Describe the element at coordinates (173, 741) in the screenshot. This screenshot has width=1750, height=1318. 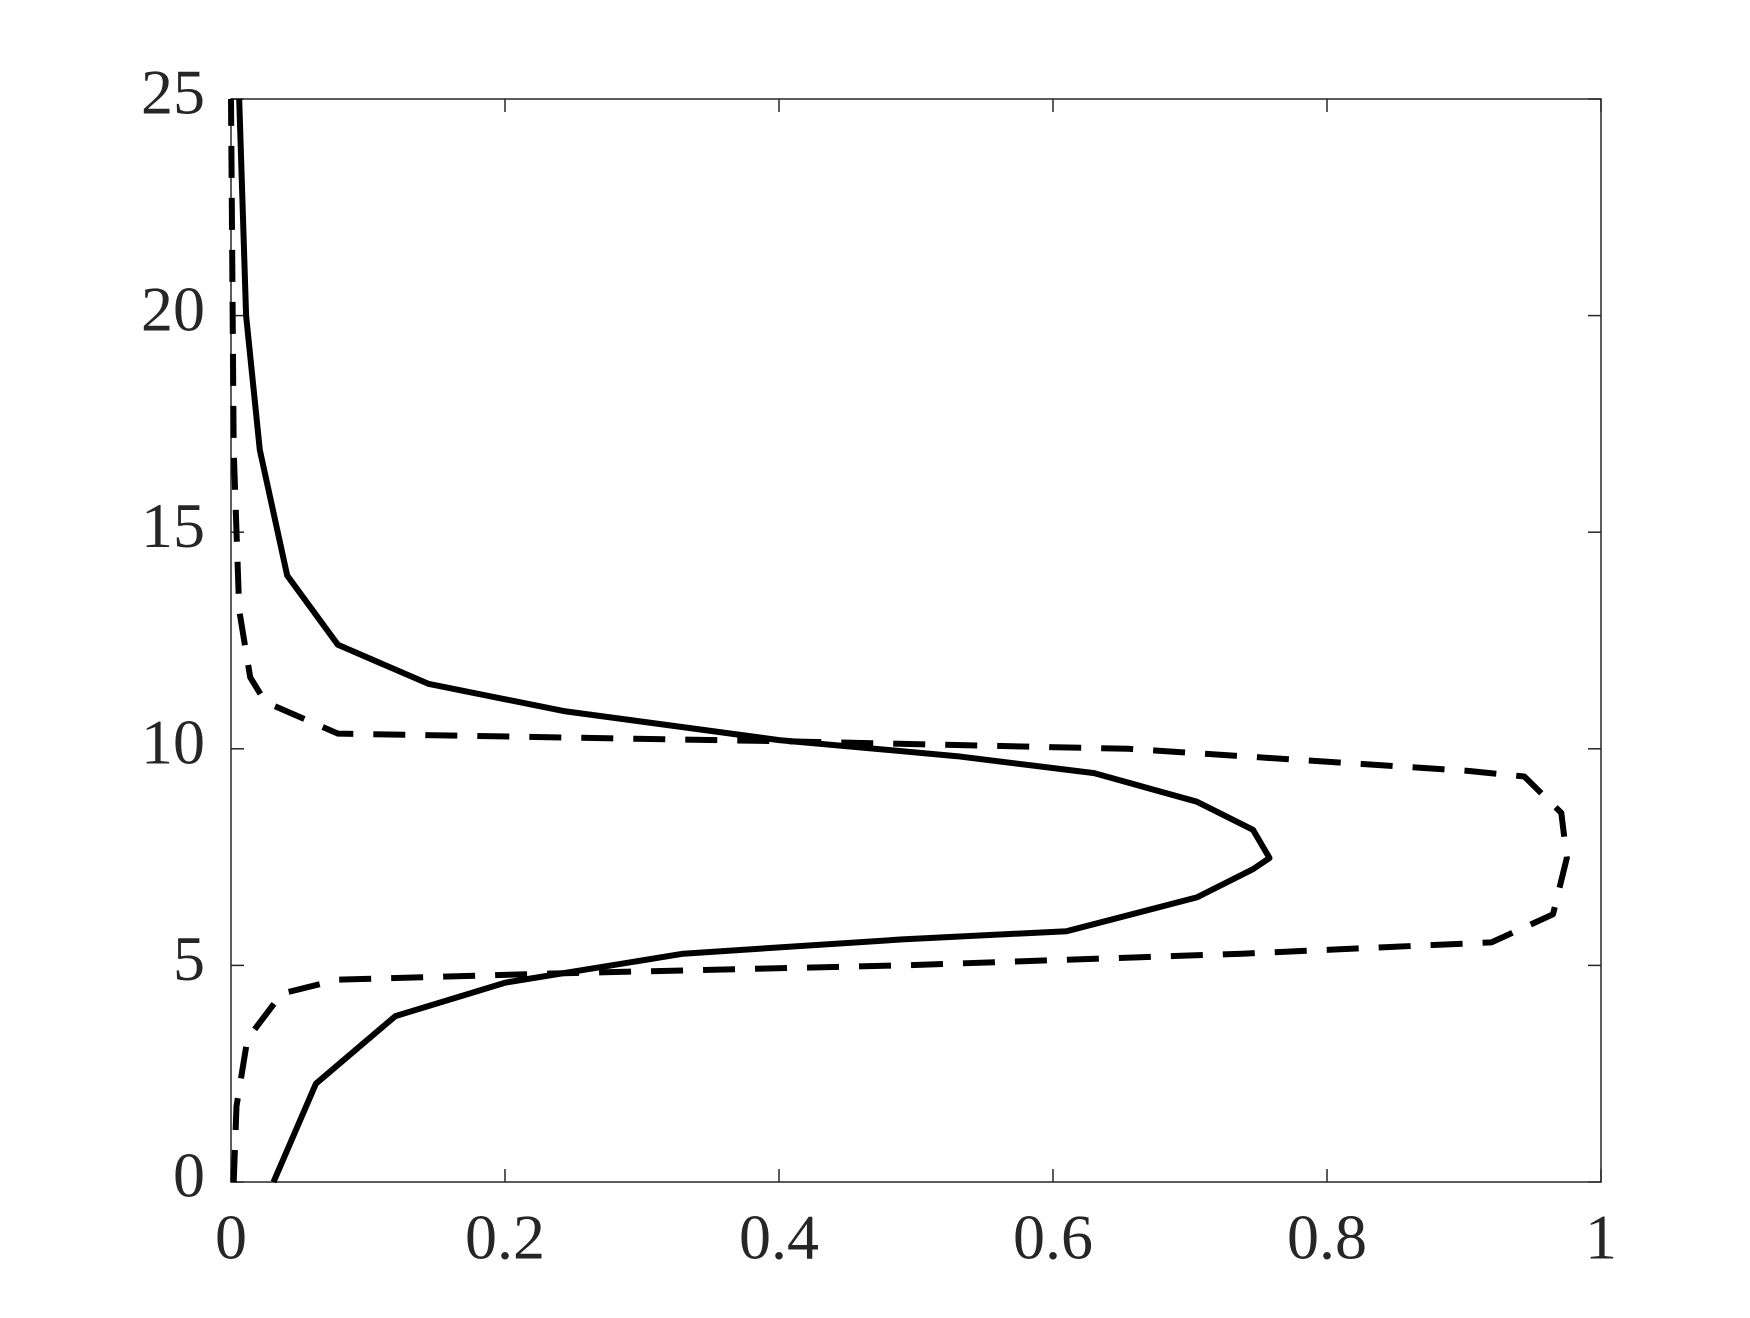
I see `y-tick-label: 10` at that location.